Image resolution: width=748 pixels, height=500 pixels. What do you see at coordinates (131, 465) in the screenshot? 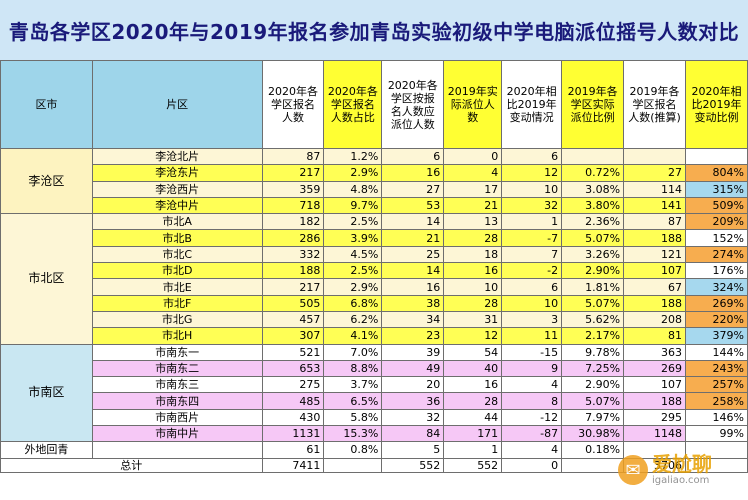
I see `total-label: 总计` at bounding box center [131, 465].